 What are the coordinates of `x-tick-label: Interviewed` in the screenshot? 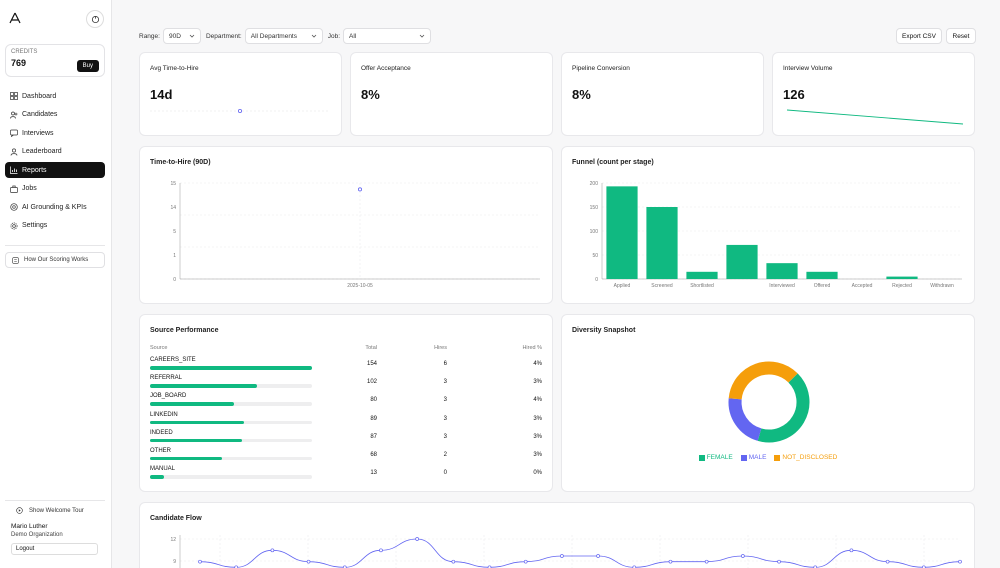 It's located at (782, 286).